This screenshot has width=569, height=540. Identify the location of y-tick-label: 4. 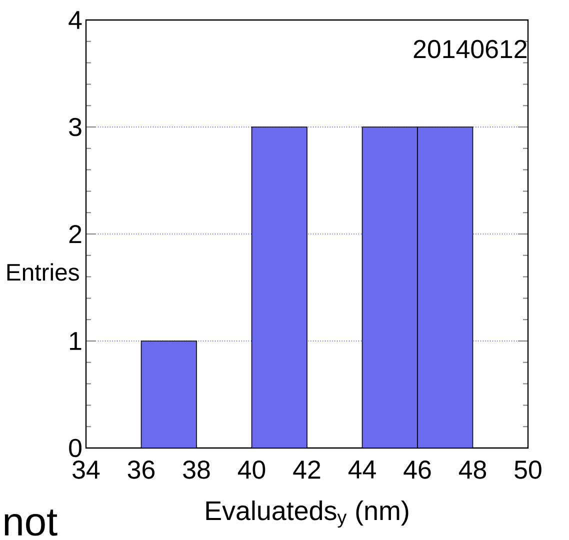
(75, 20).